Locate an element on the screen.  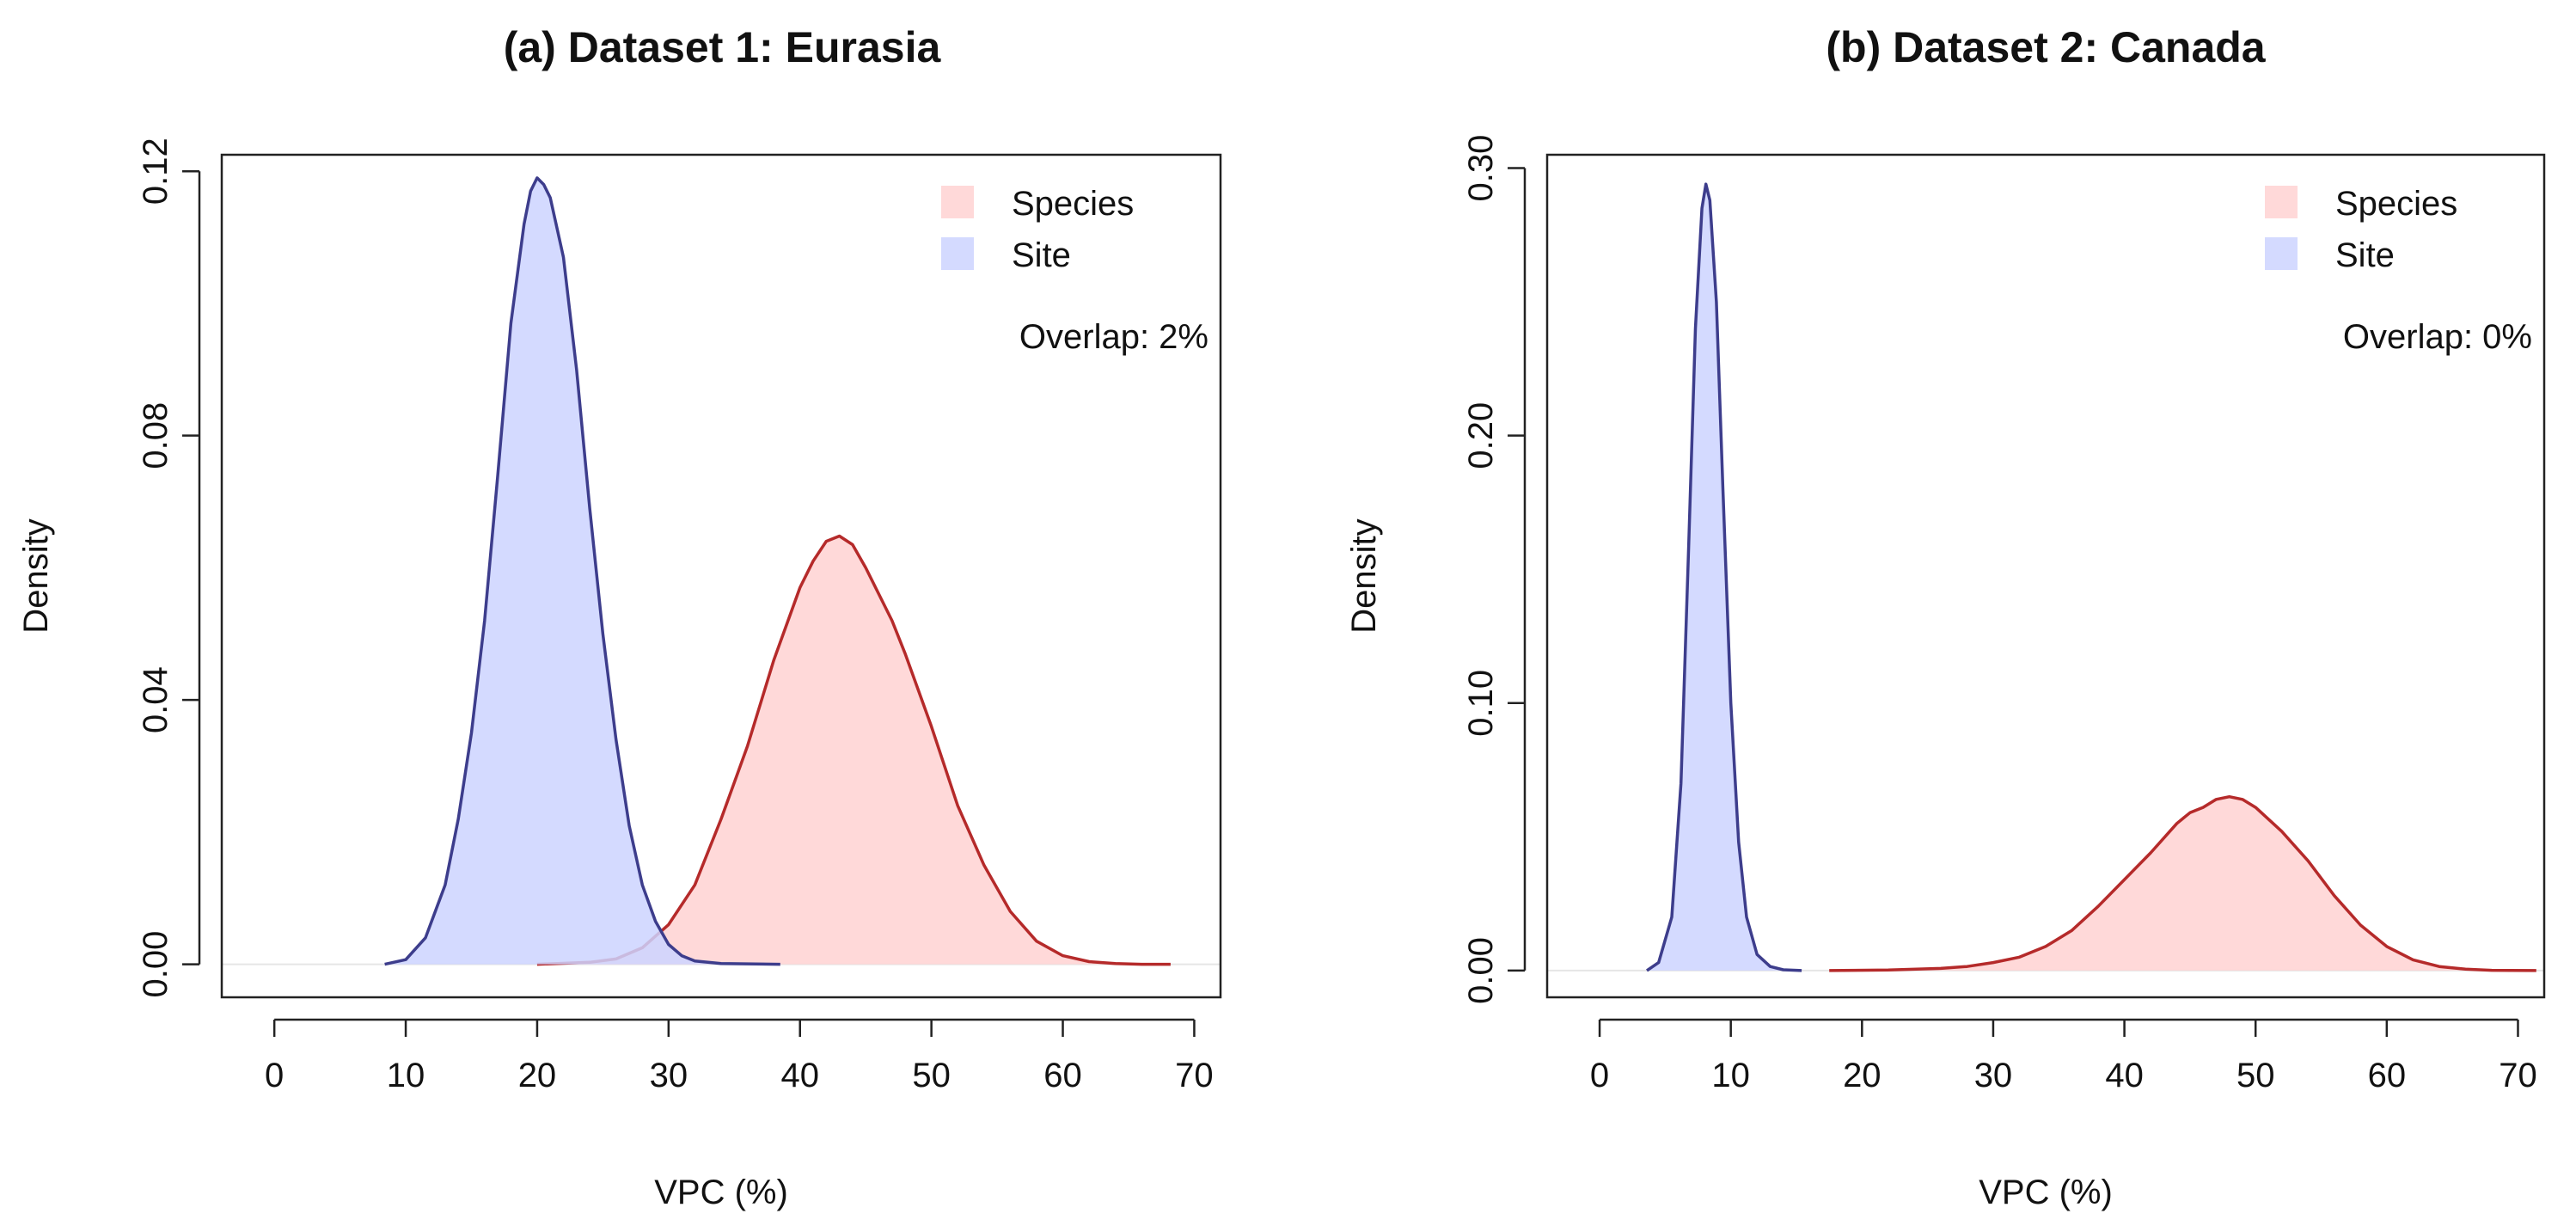
chart-b-x-axis-title: VPC (%) is located at coordinates (2046, 1192).